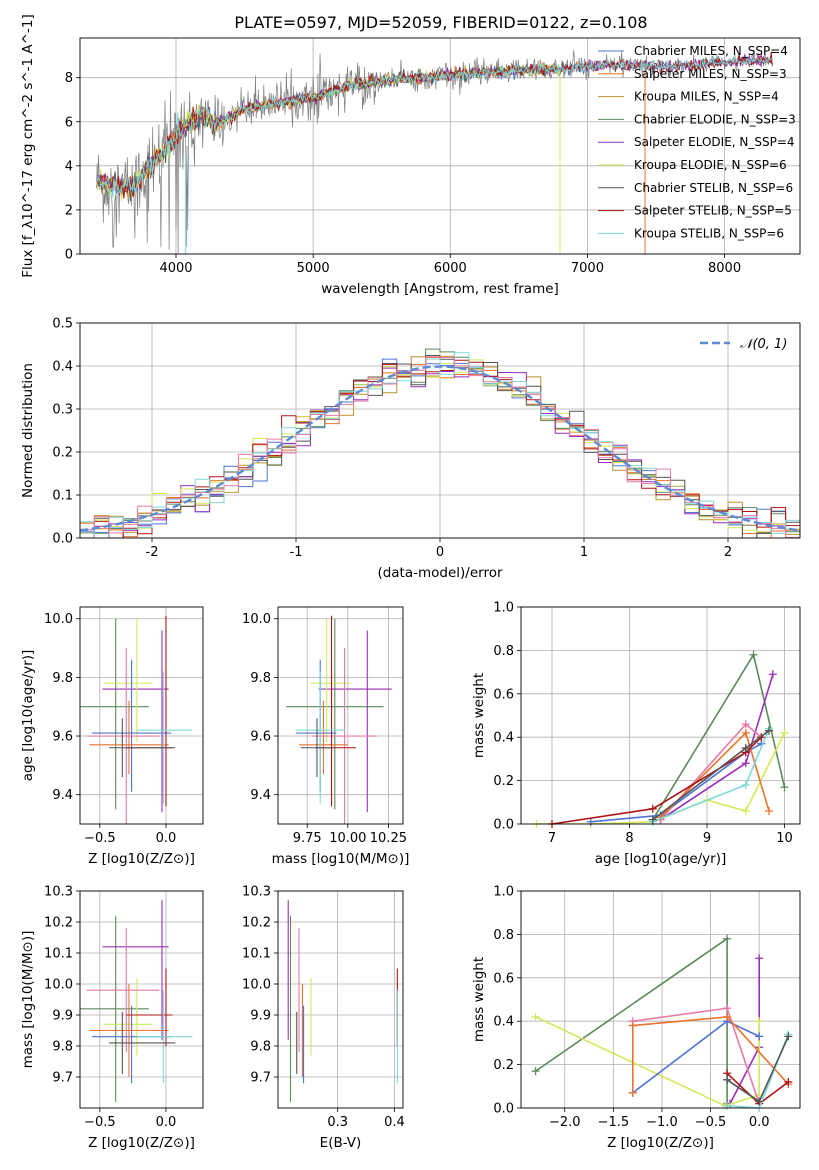  I want to click on x-tick-label: 10.25, so click(388, 838).